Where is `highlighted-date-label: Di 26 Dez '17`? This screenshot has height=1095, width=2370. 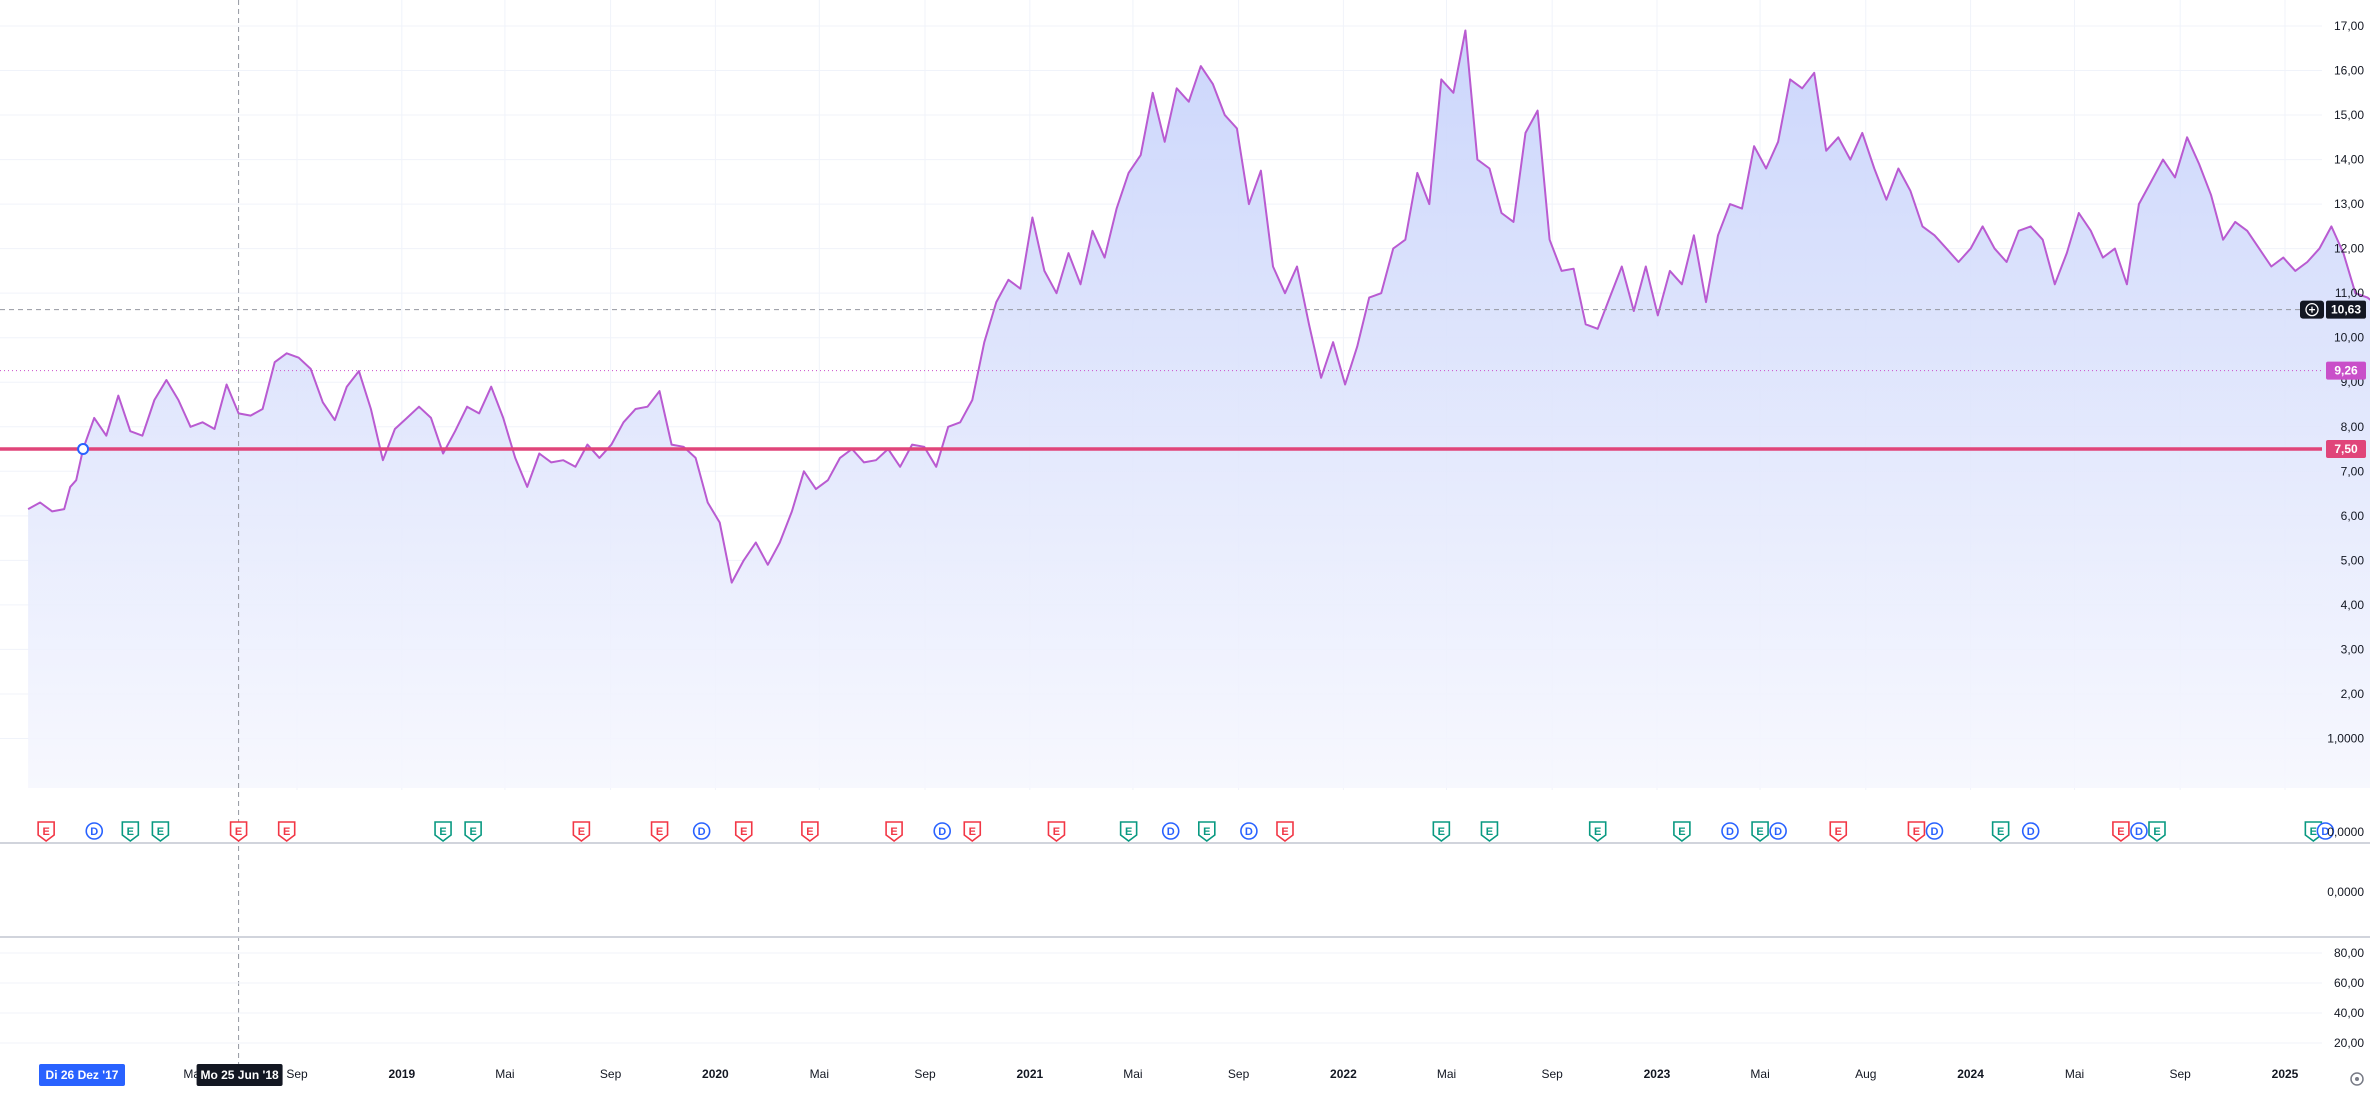 highlighted-date-label: Di 26 Dez '17 is located at coordinates (82, 1075).